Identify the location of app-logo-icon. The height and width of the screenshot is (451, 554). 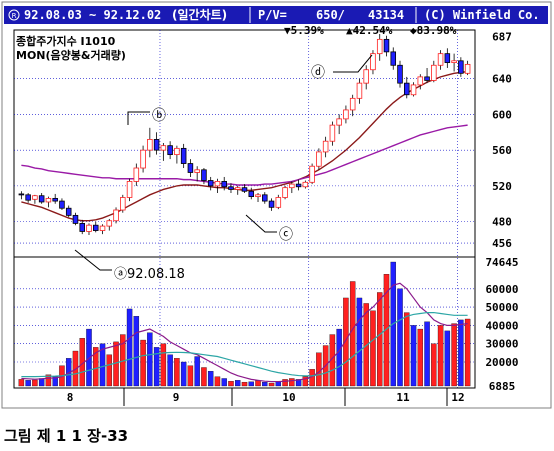
(14, 15).